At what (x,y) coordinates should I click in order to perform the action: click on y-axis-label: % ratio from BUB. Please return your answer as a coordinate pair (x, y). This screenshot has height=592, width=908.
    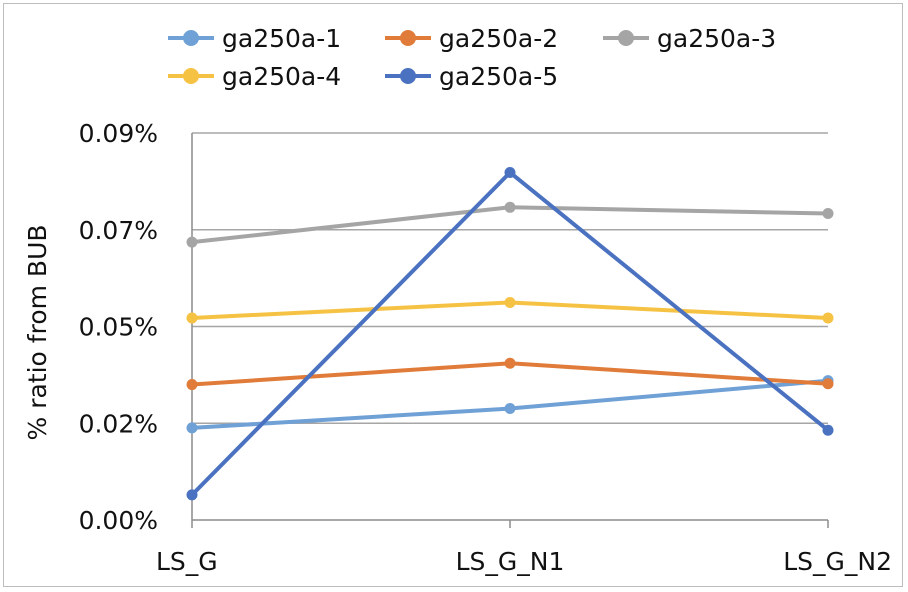
    Looking at the image, I should click on (37, 332).